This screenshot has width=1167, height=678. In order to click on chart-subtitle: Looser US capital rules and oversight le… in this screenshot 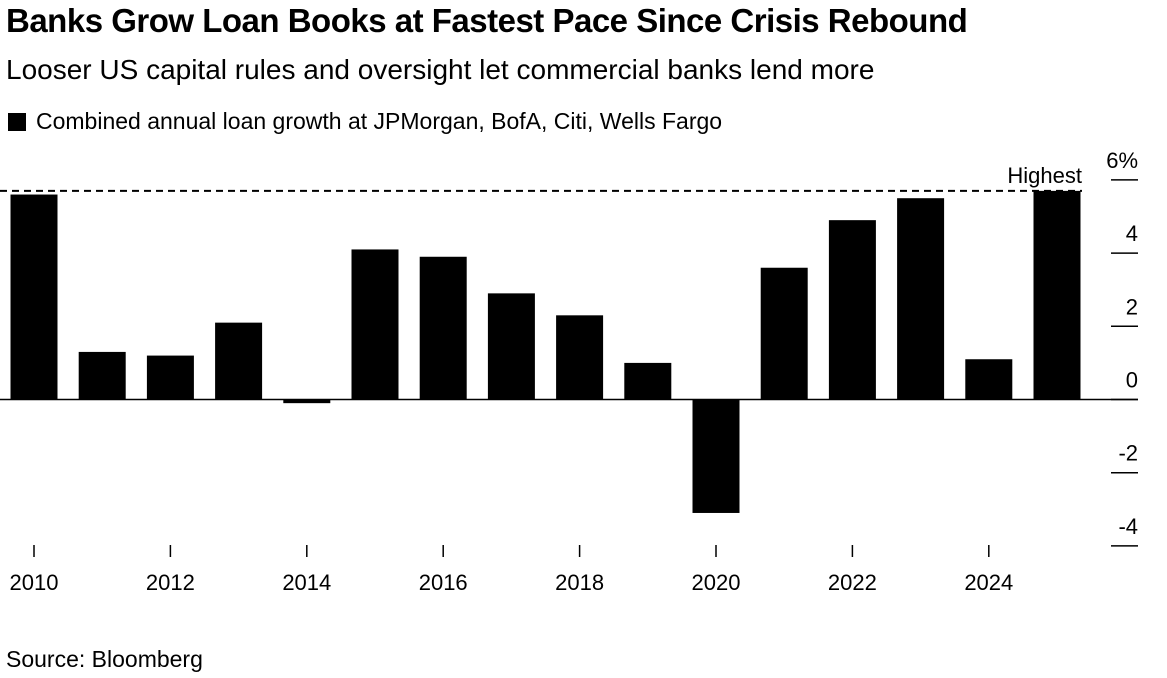, I will do `click(440, 69)`.